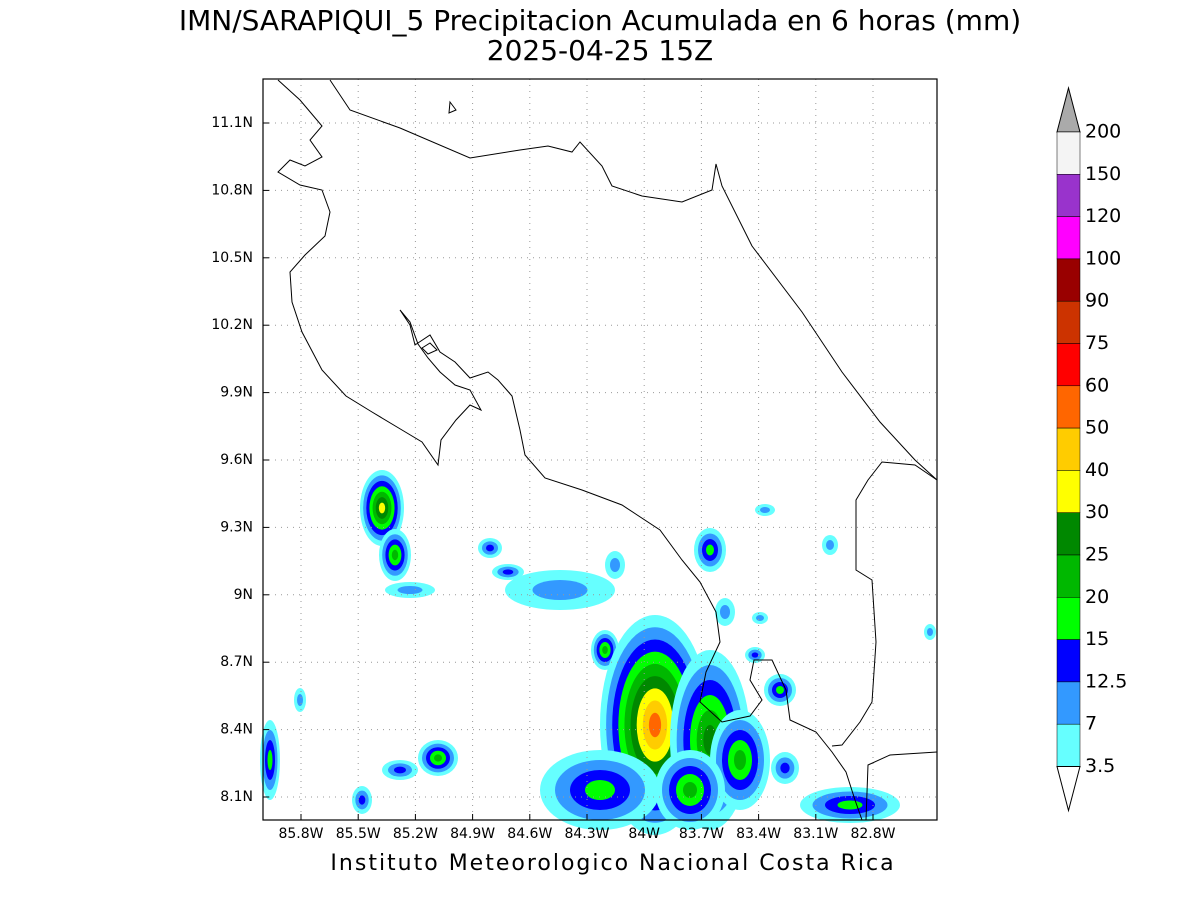  Describe the element at coordinates (1068, 789) in the screenshot. I see `colorbar-under` at that location.